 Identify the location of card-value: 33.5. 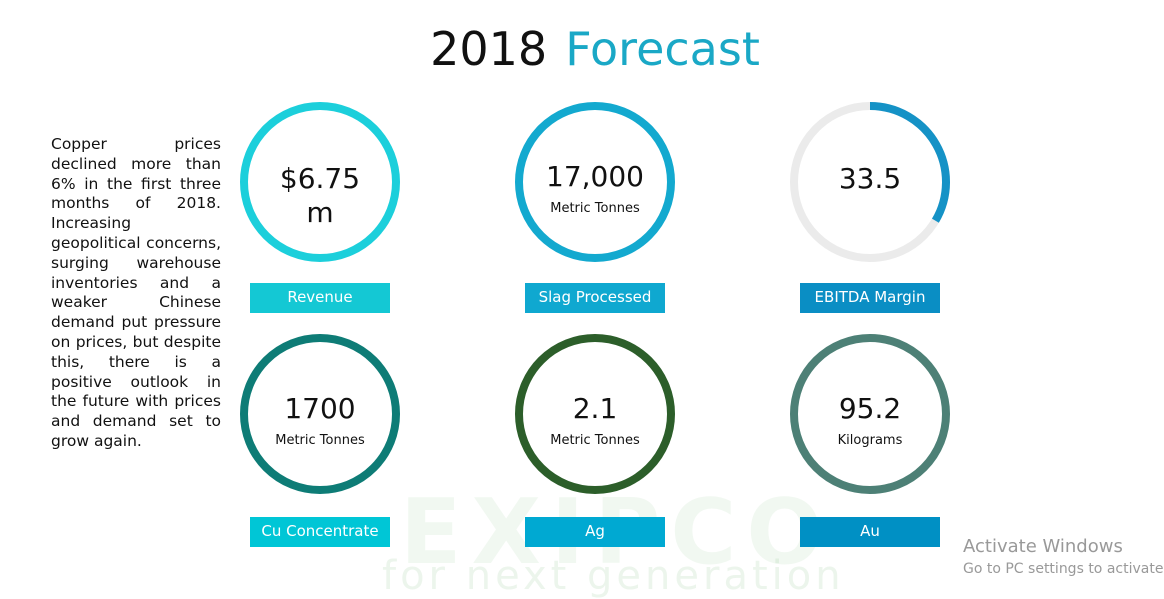
(870, 178).